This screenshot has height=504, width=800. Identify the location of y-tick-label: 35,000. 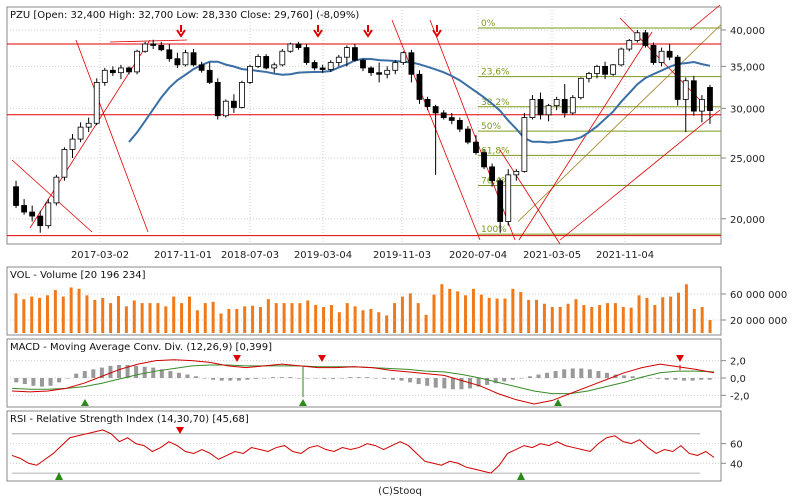
(747, 67).